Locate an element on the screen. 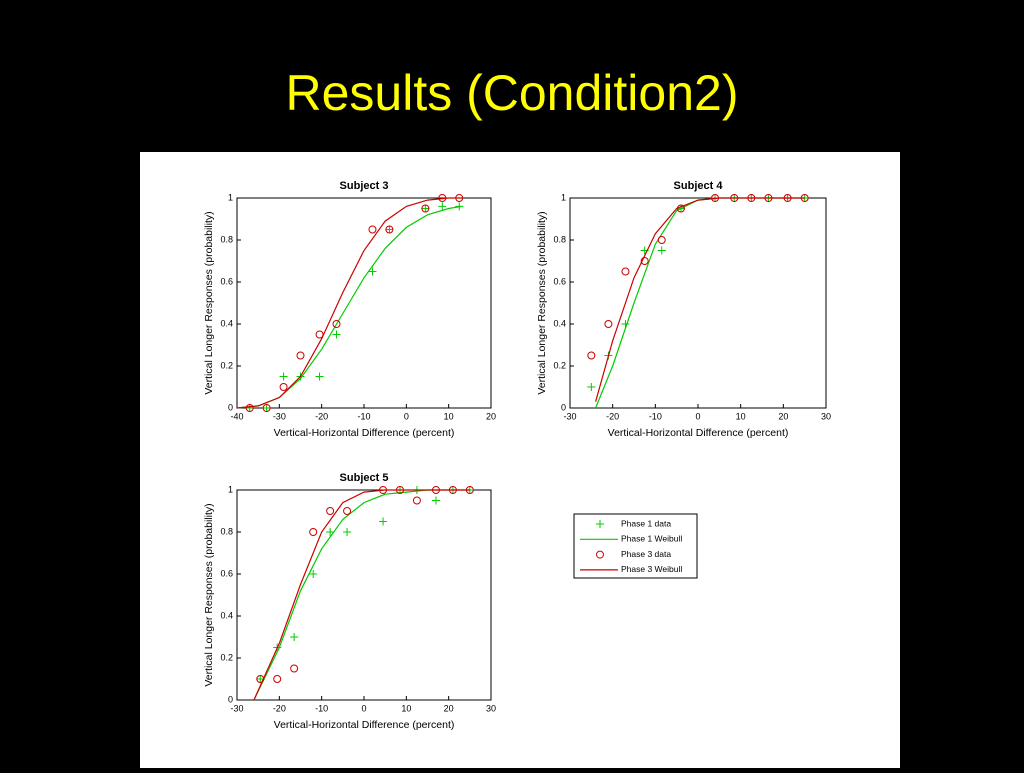  chart-title: Subject 3 is located at coordinates (364, 186).